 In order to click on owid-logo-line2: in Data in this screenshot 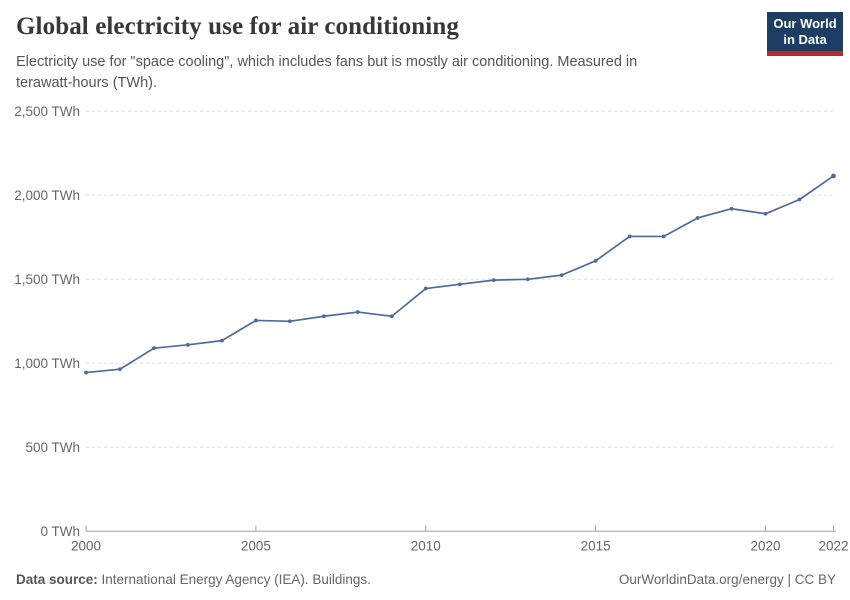, I will do `click(805, 39)`.